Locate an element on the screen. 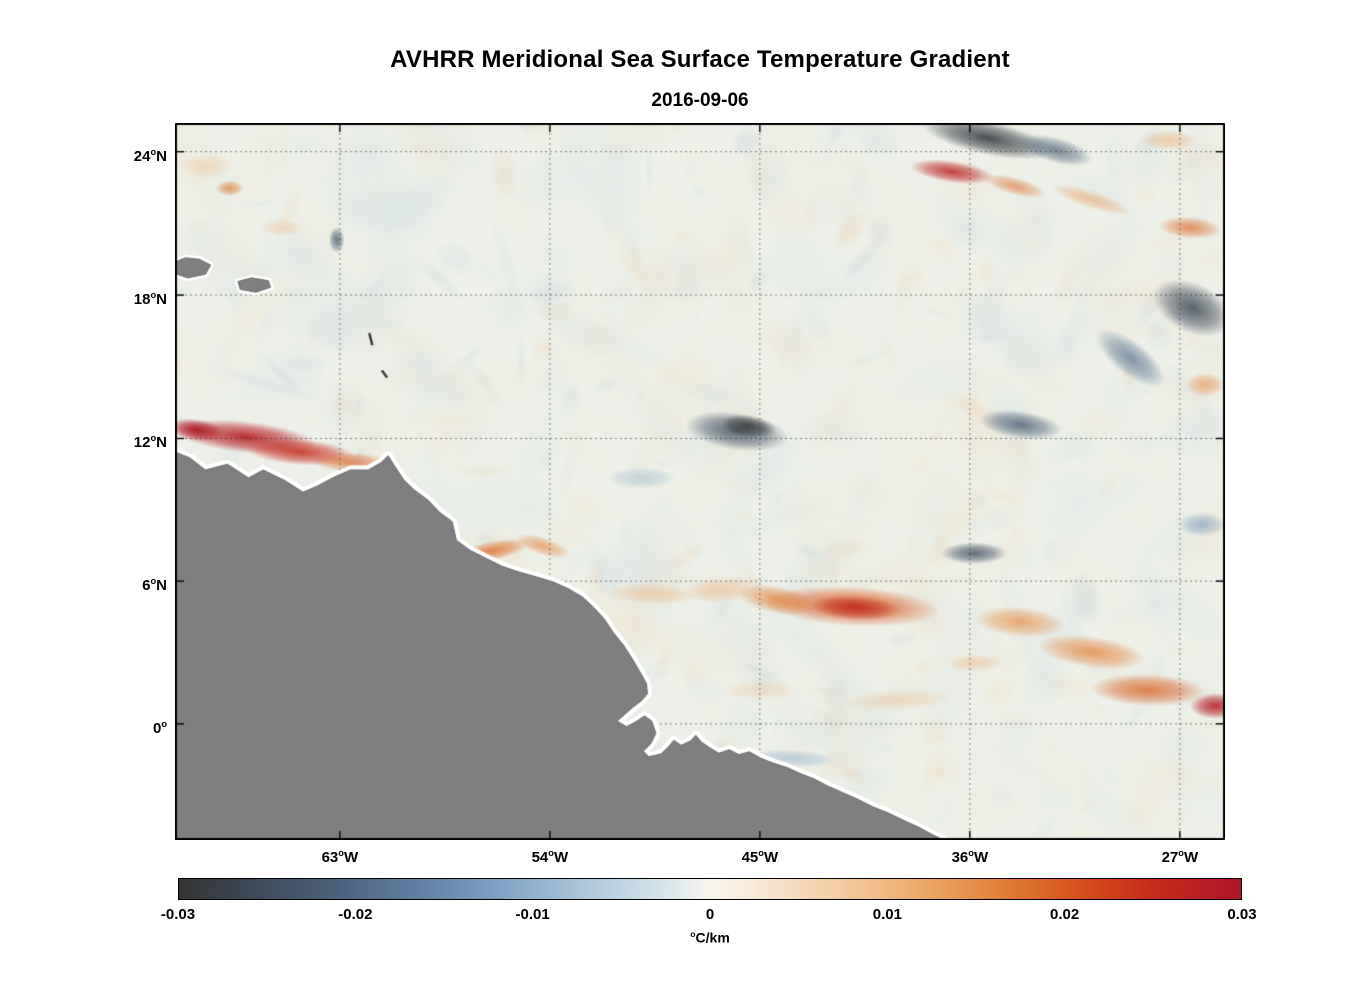  x-tick-label: 54oW is located at coordinates (550, 857).